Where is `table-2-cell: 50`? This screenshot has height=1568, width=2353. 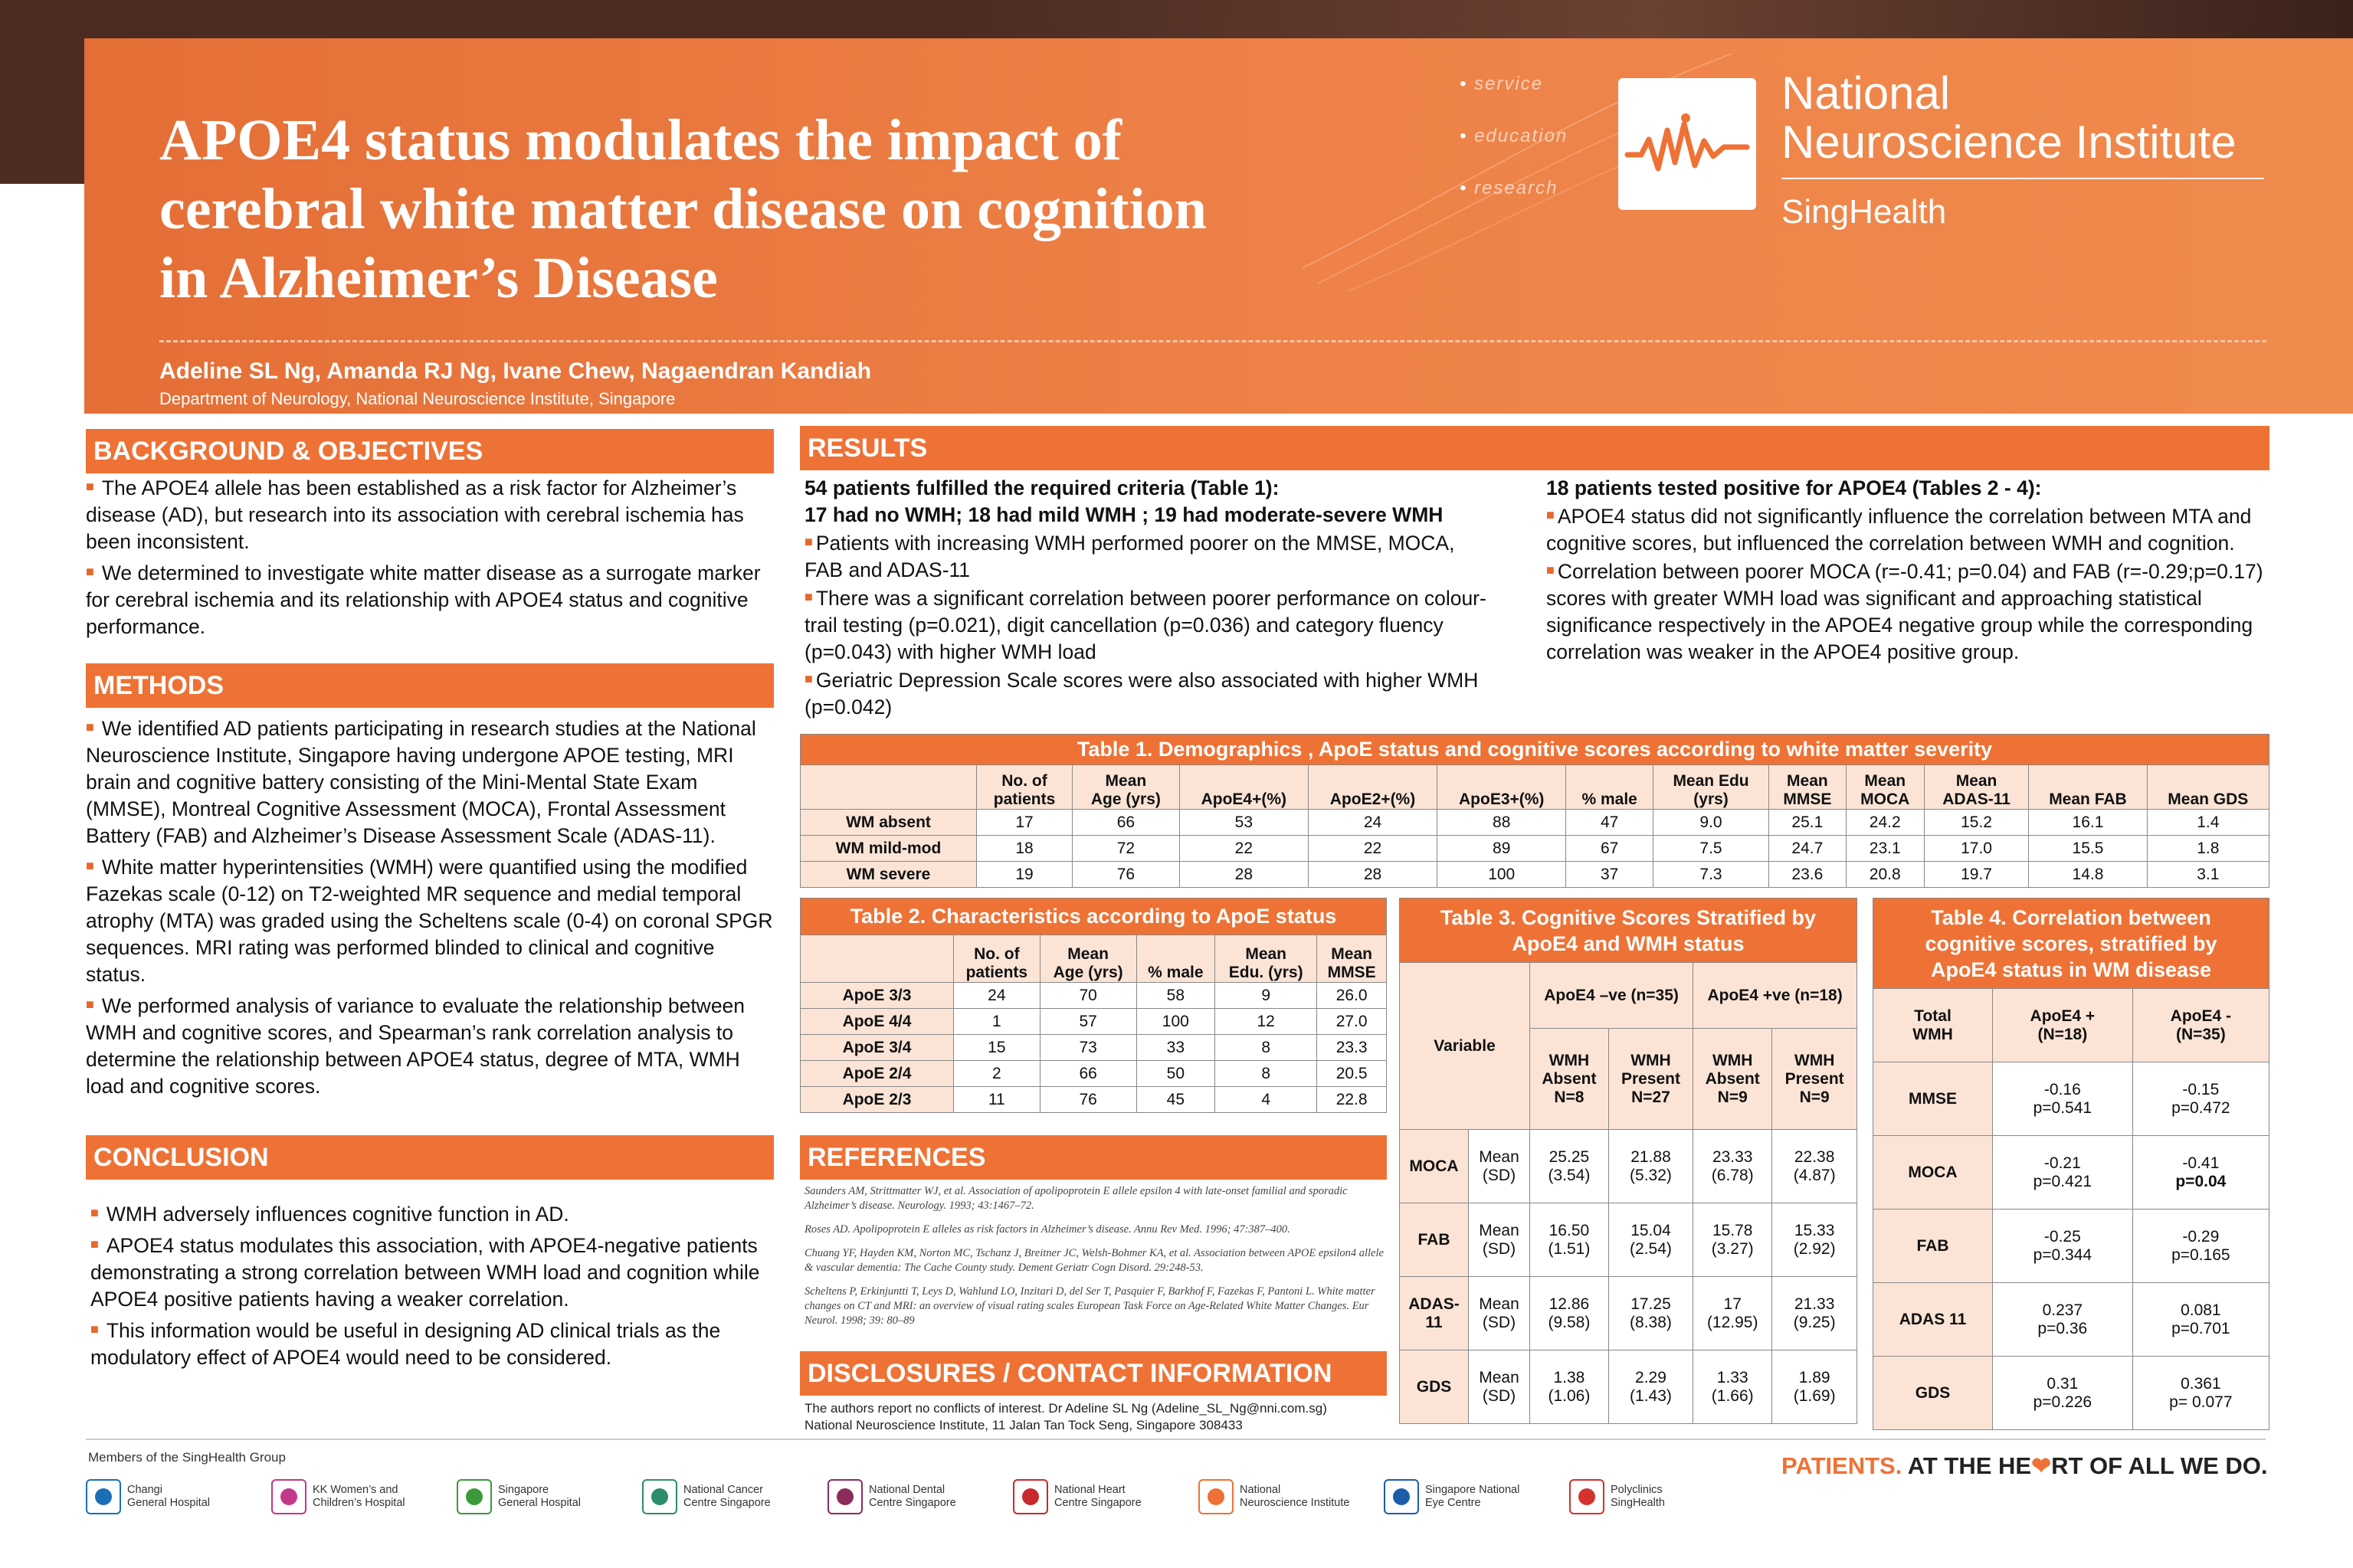 table-2-cell: 50 is located at coordinates (1176, 1073).